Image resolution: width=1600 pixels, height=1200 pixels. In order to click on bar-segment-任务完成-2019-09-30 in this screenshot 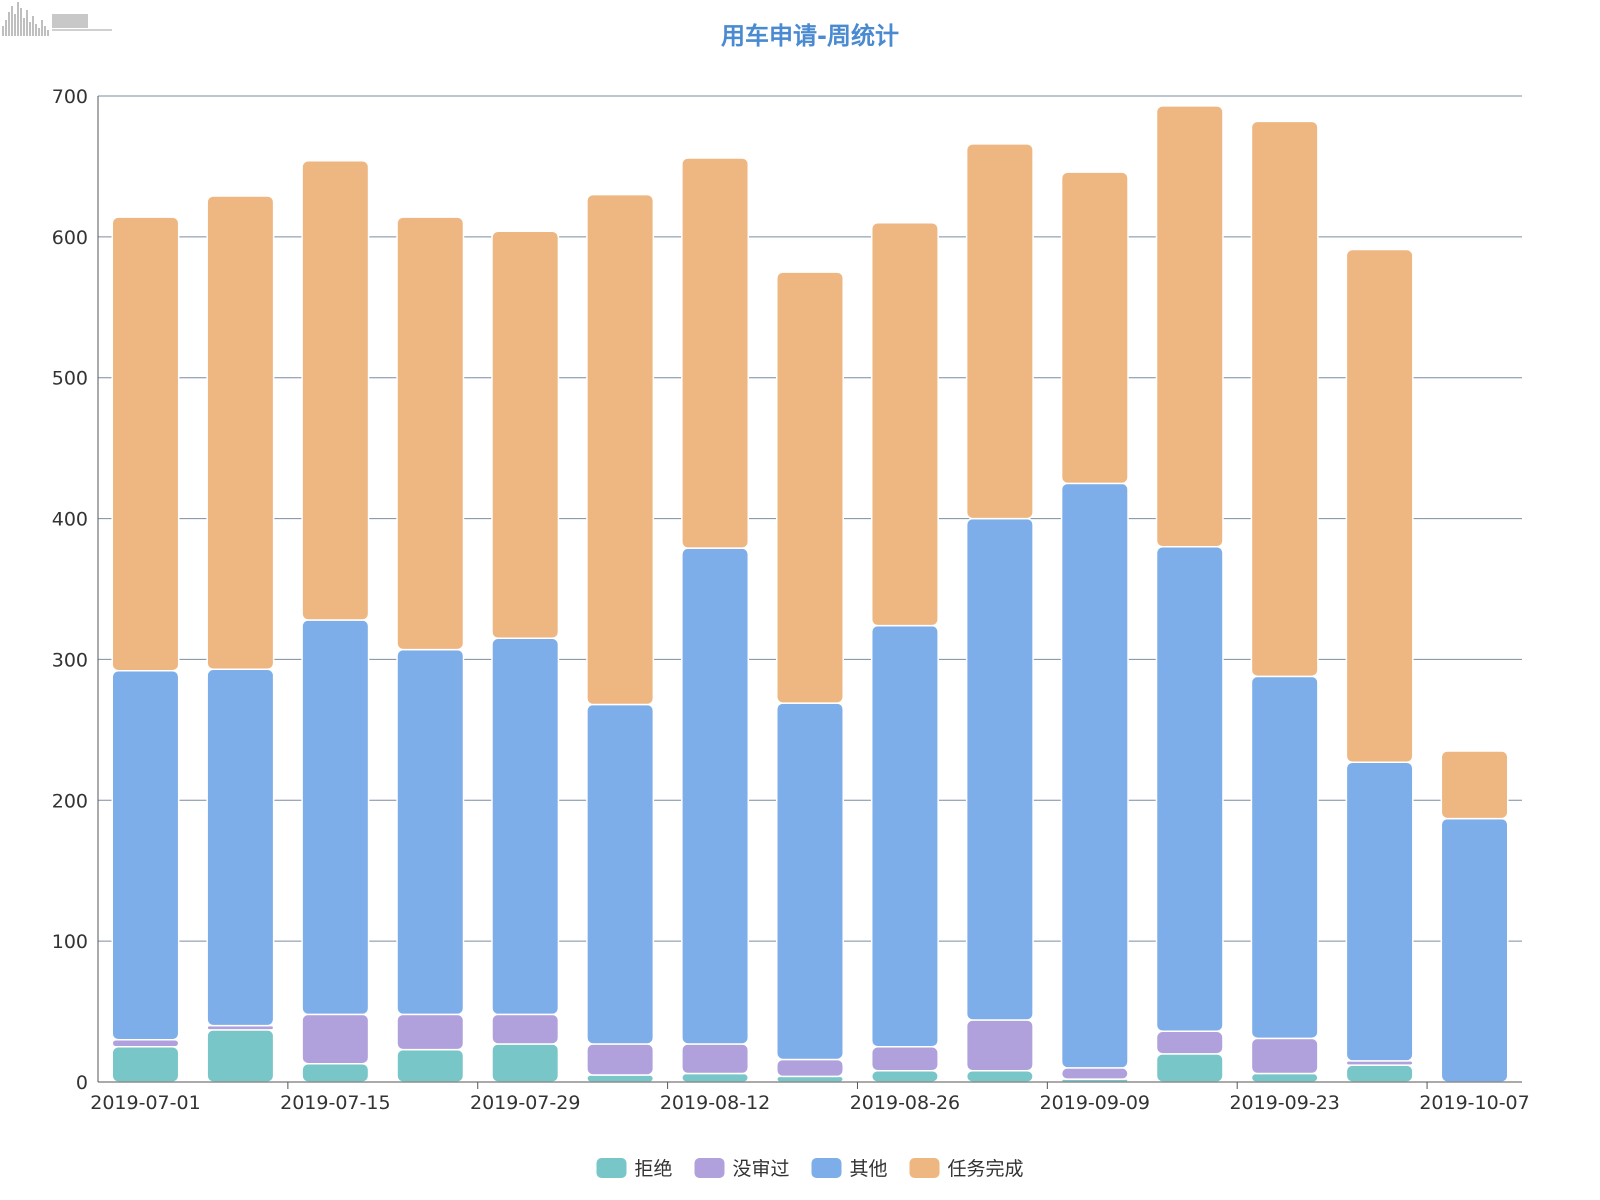, I will do `click(1379, 506)`.